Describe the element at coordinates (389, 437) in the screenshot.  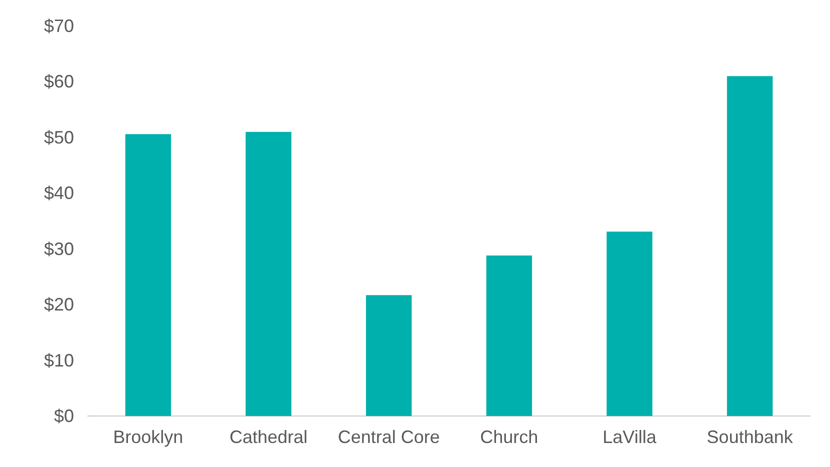
I see `x-tick-label: Central Core` at that location.